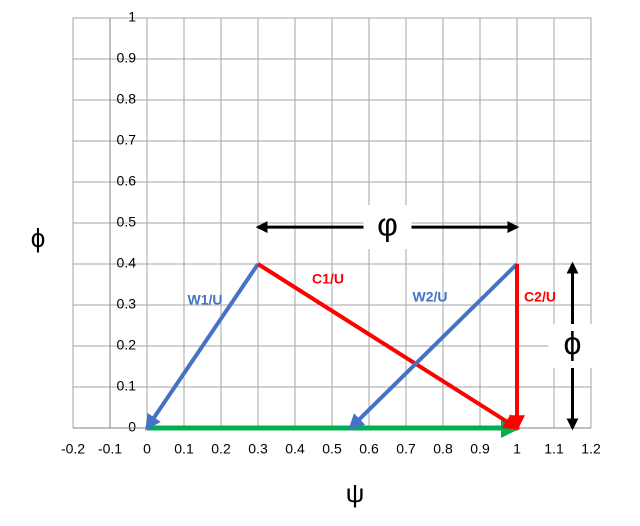 The image size is (640, 526). I want to click on x-tick-label: 0.5, so click(332, 449).